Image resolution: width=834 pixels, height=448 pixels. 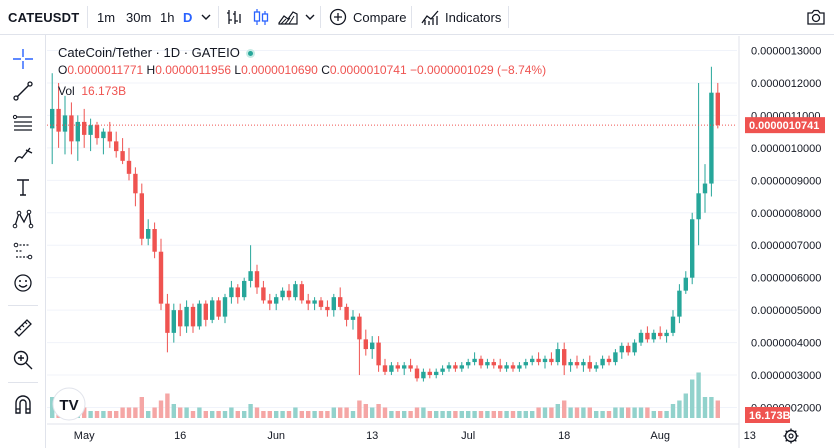 I want to click on fib-icon, so click(x=22, y=122).